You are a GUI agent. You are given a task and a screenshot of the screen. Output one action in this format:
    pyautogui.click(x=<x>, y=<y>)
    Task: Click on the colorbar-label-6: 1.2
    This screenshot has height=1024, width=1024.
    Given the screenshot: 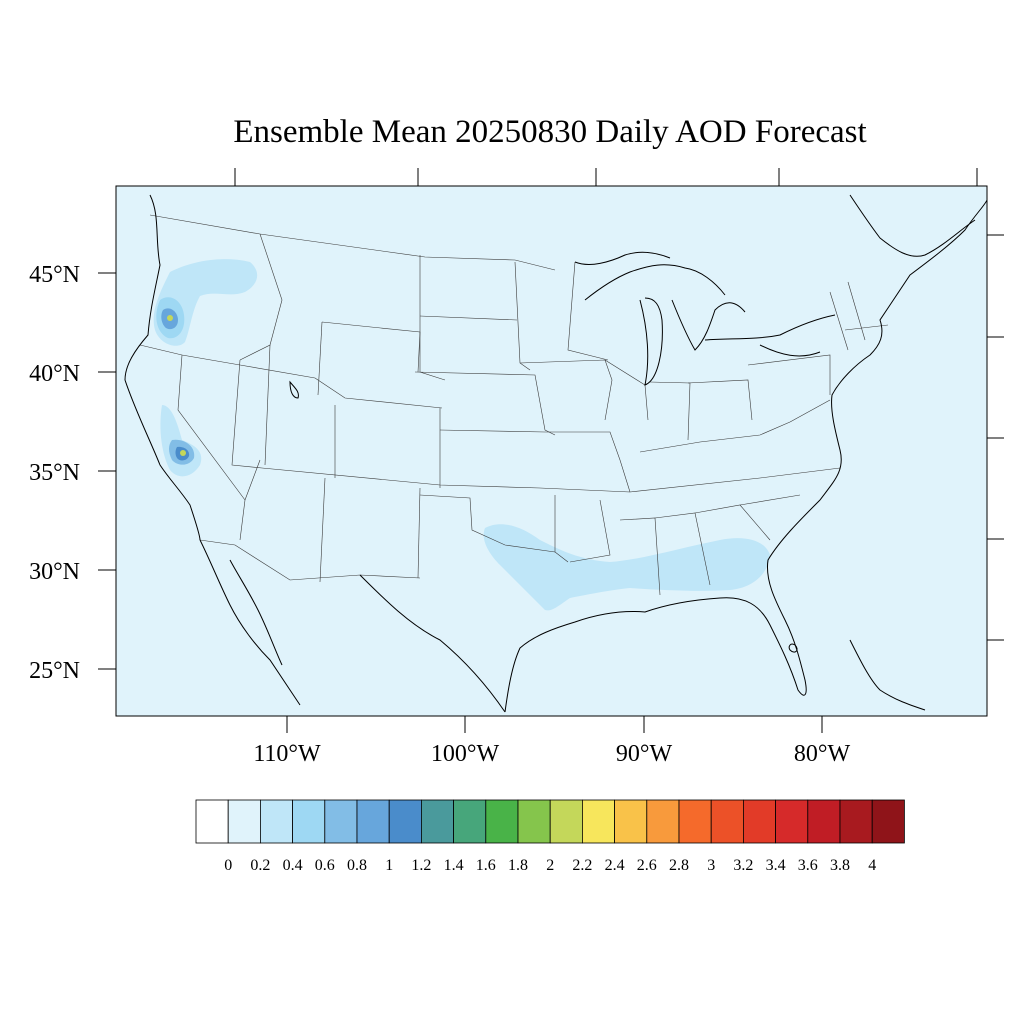 What is the action you would take?
    pyautogui.click(x=421, y=865)
    